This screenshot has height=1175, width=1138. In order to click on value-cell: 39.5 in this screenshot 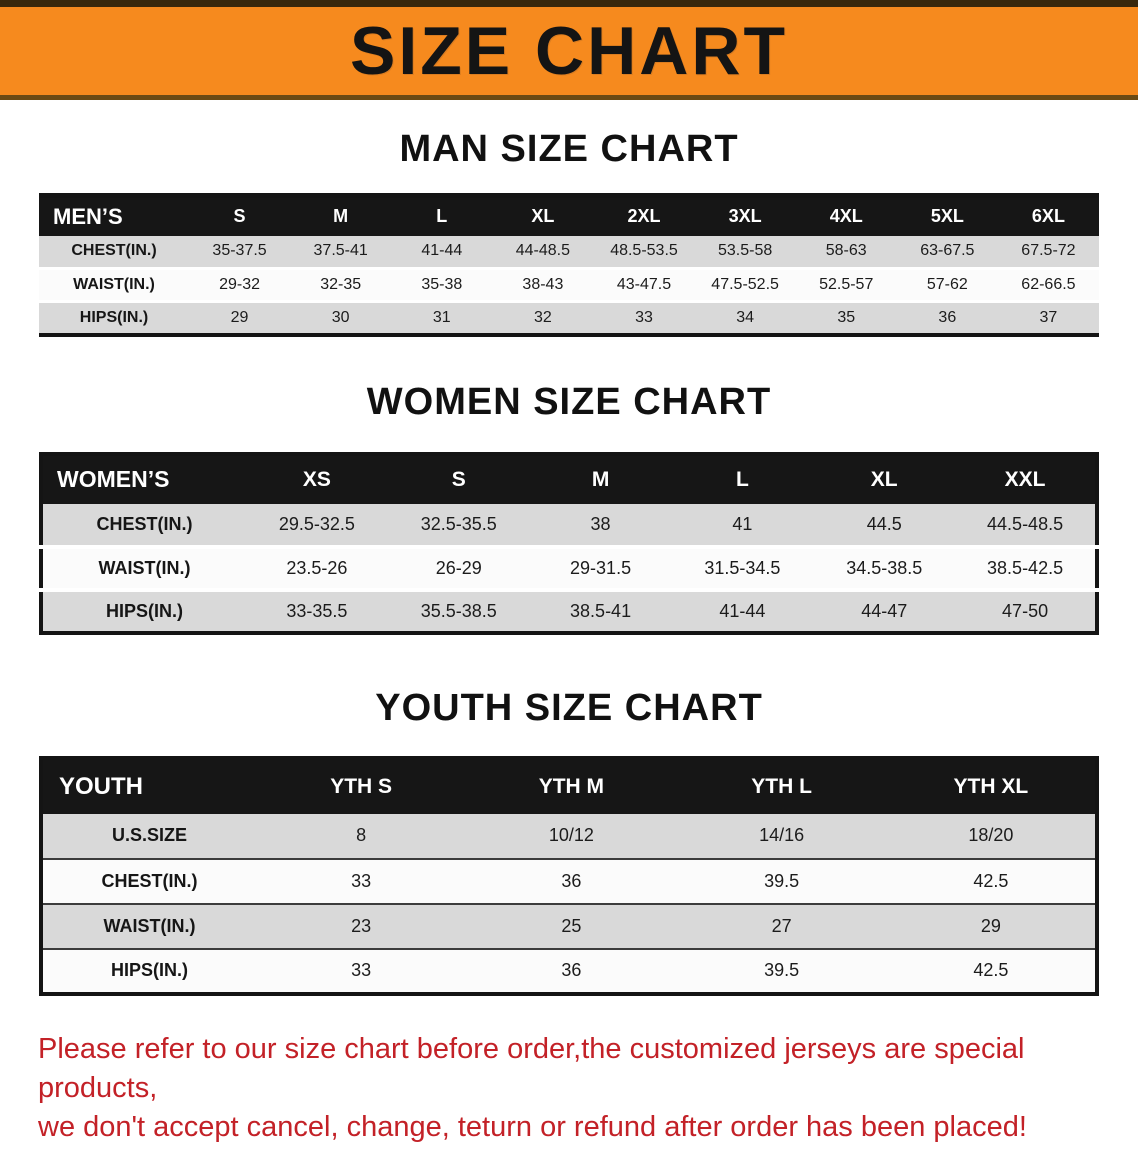, I will do `click(782, 880)`.